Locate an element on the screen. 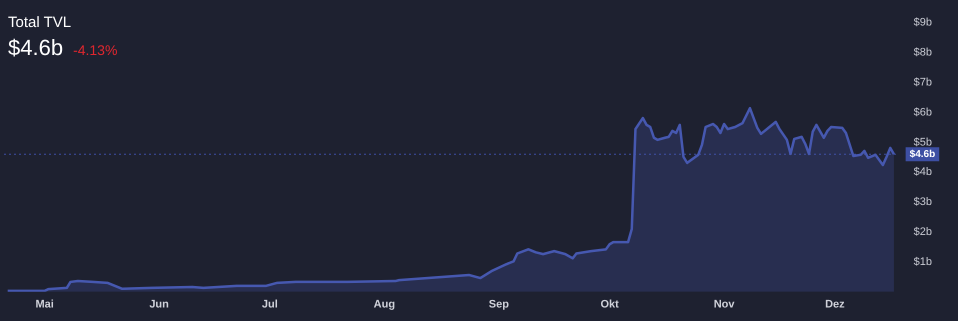  chart-title: Total TVL is located at coordinates (40, 22).